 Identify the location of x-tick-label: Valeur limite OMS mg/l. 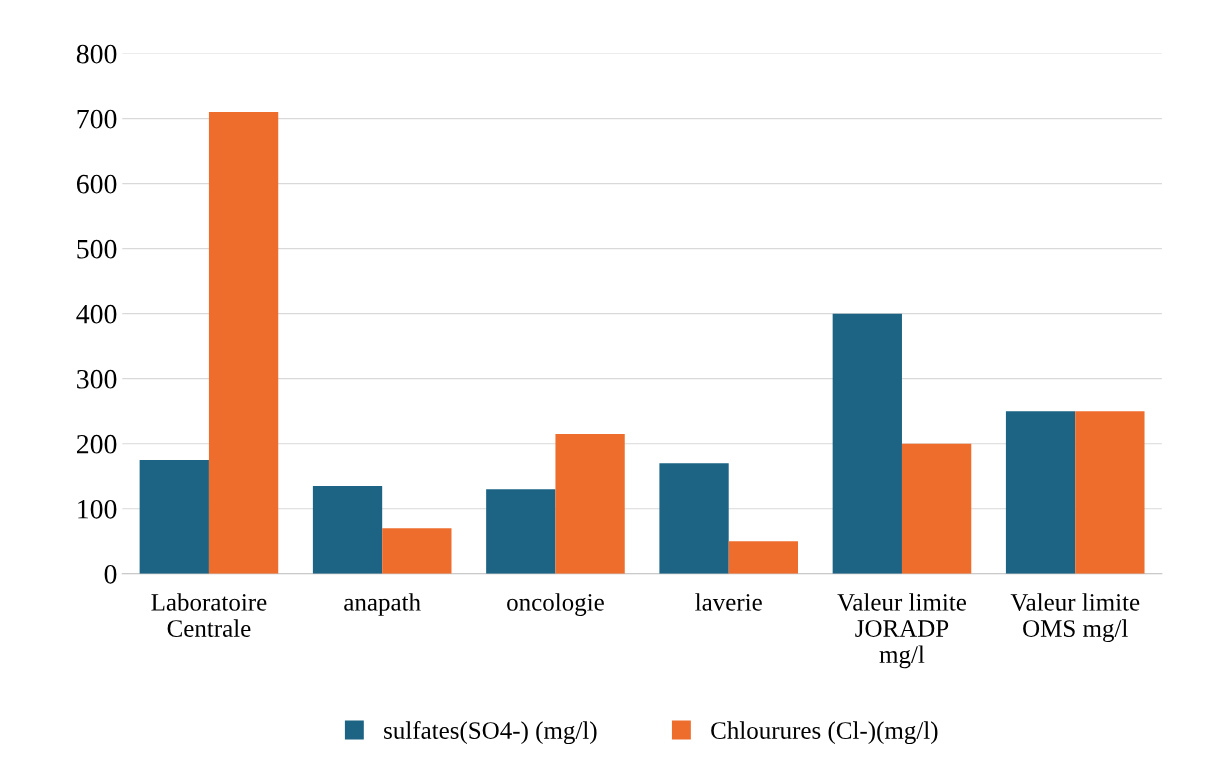
(1075, 618).